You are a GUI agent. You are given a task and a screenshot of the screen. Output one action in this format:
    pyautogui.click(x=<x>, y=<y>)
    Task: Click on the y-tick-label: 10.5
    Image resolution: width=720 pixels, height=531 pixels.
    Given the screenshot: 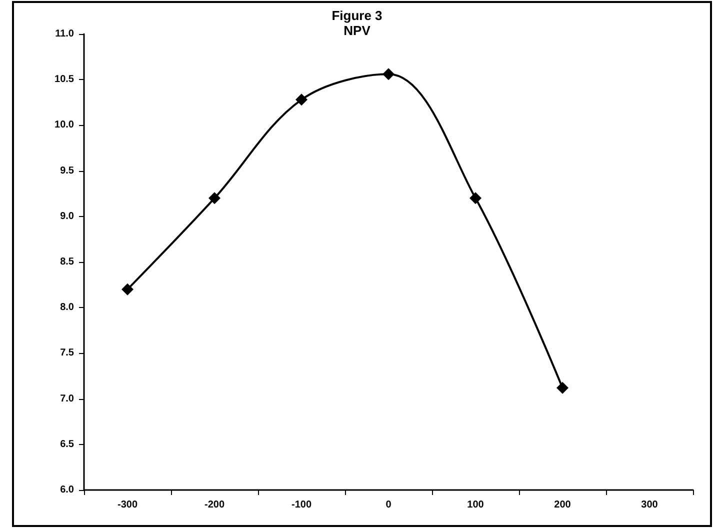 What is the action you would take?
    pyautogui.click(x=64, y=80)
    